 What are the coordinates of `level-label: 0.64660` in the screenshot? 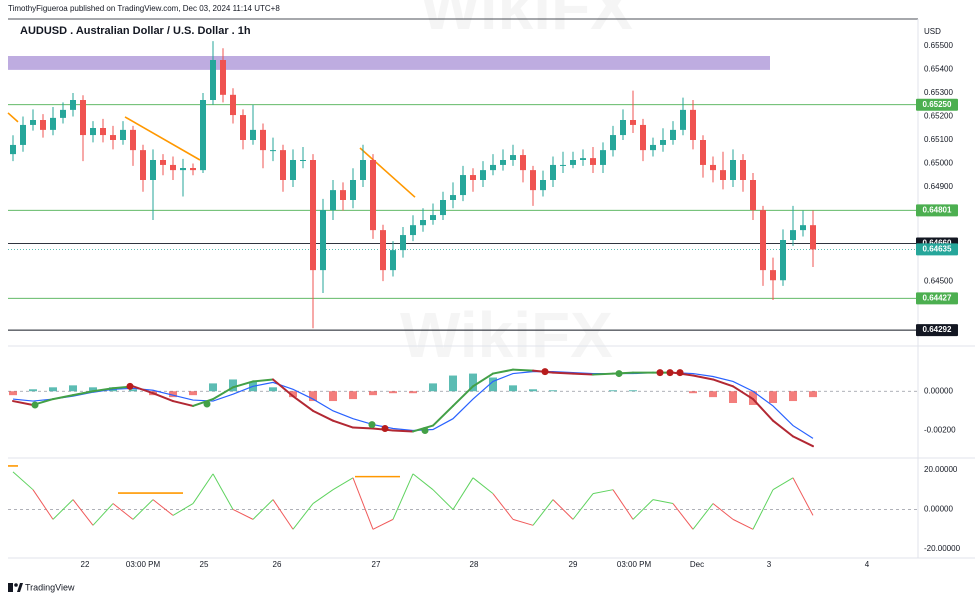 It's located at (937, 243).